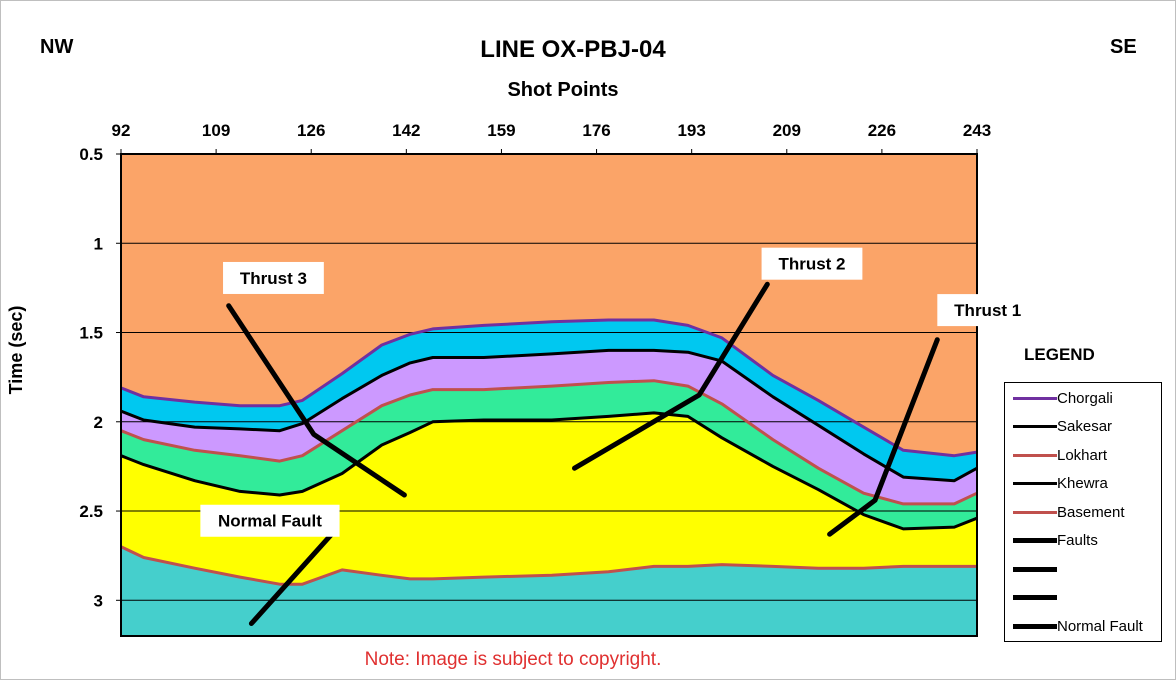 The width and height of the screenshot is (1176, 680). I want to click on direction-nw-label: NW, so click(57, 47).